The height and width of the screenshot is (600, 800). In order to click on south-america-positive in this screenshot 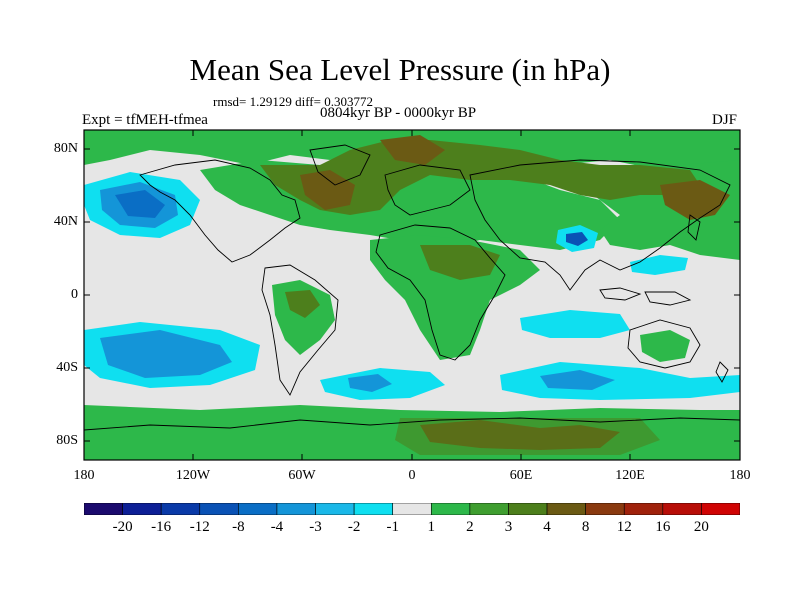, I will do `click(303, 317)`.